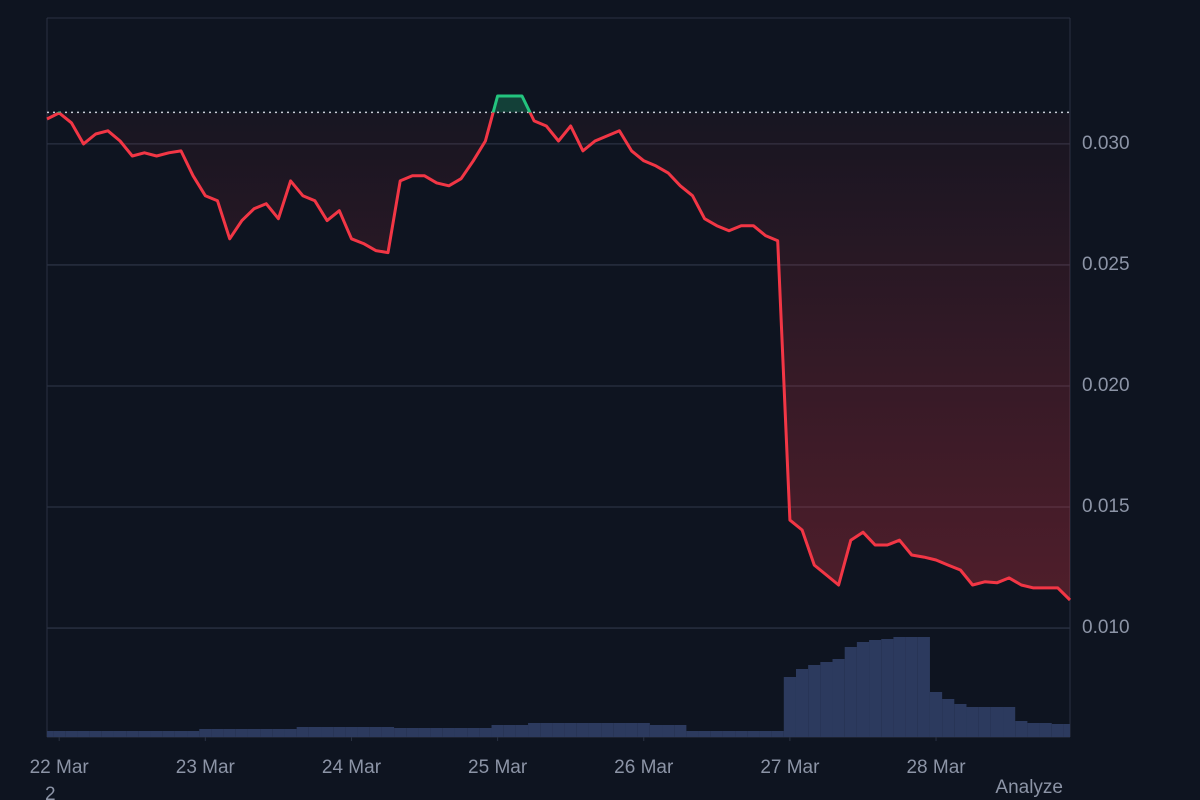 The width and height of the screenshot is (1200, 800). I want to click on y-tick-label: 0.015, so click(1106, 506).